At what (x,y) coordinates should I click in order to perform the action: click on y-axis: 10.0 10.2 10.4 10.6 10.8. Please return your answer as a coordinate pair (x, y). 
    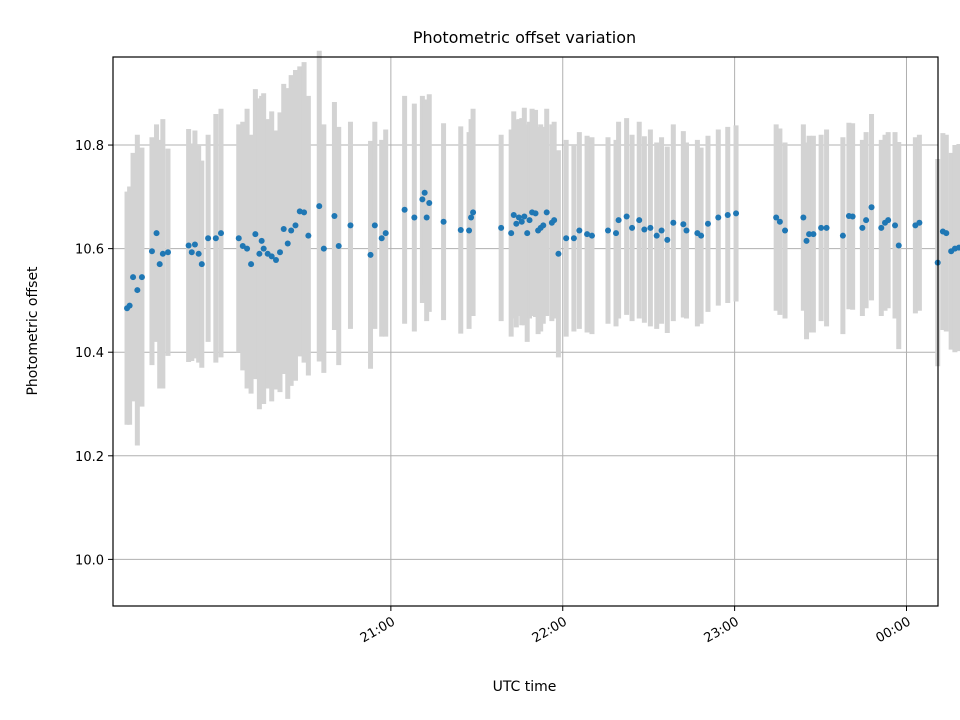
    Looking at the image, I should click on (94, 353).